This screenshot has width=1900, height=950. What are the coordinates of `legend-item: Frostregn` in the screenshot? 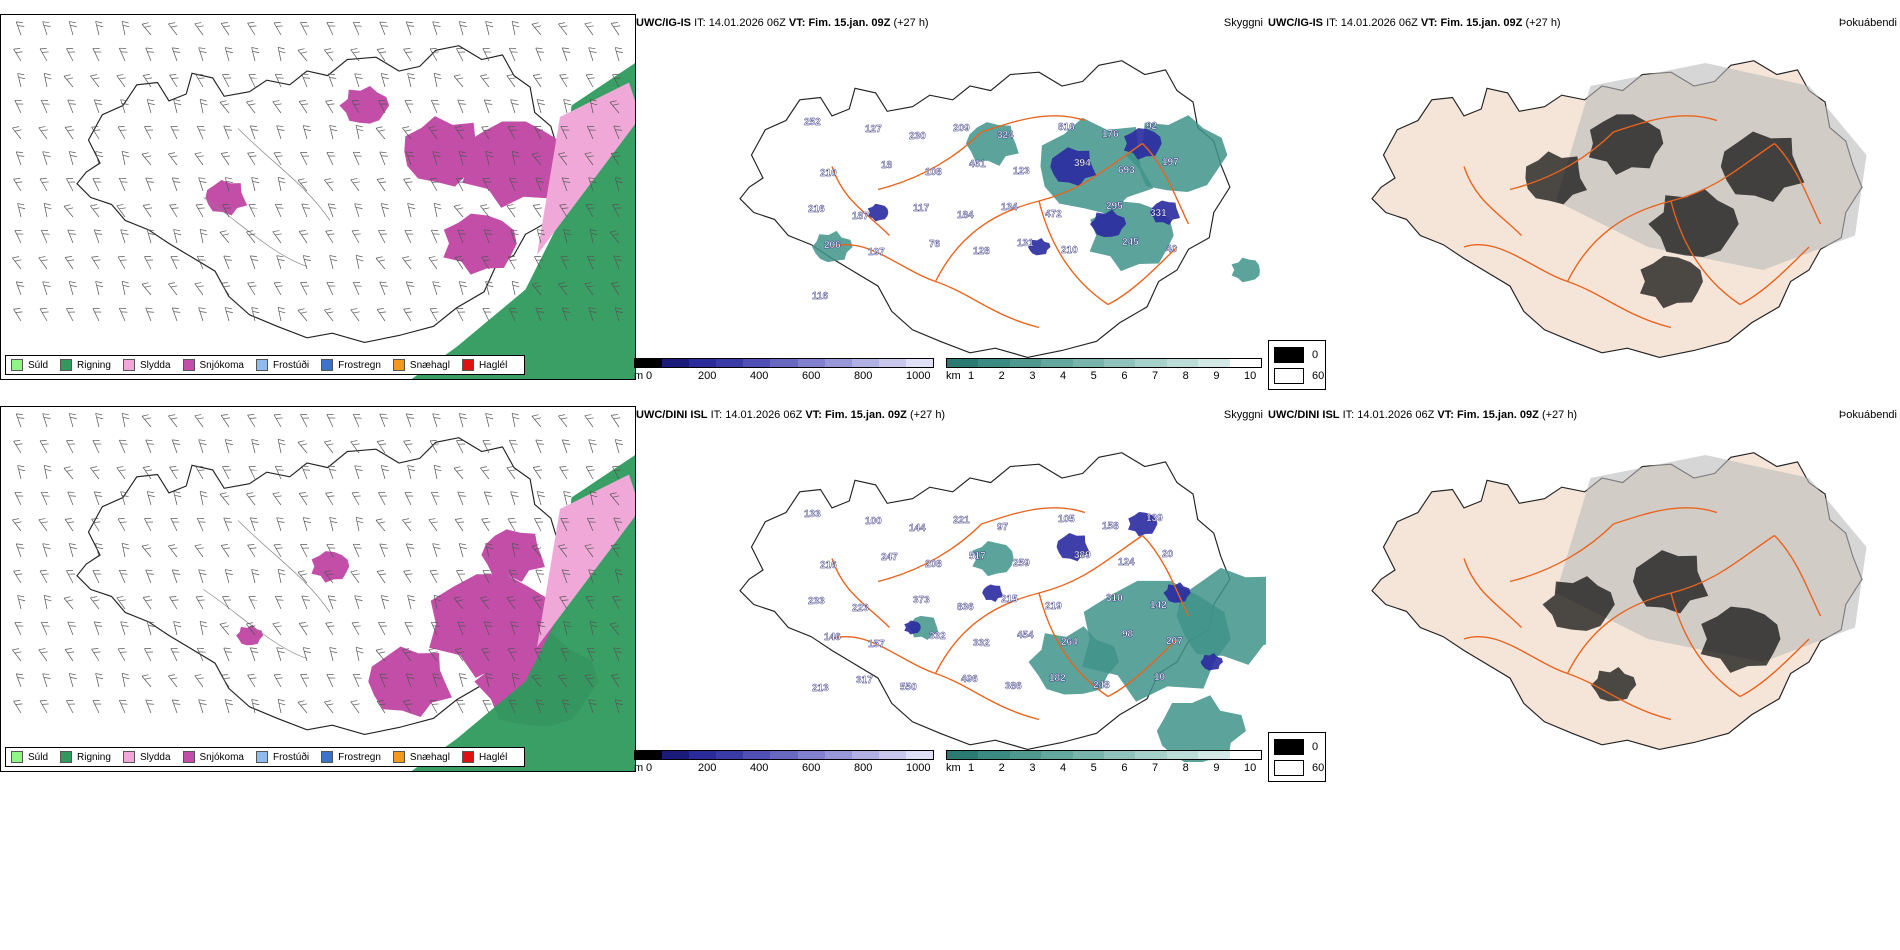 It's located at (351, 757).